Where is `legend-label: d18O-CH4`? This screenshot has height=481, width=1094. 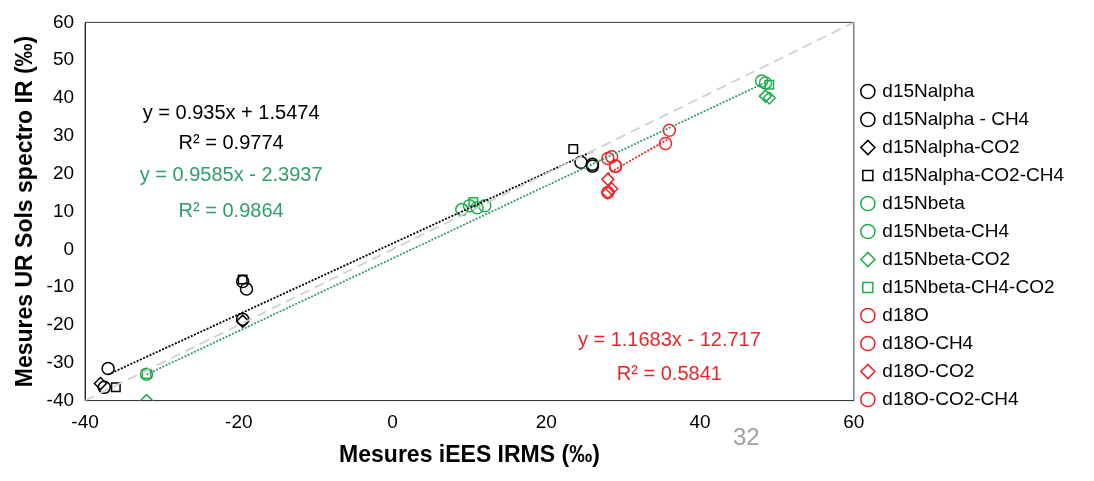 legend-label: d18O-CH4 is located at coordinates (928, 342).